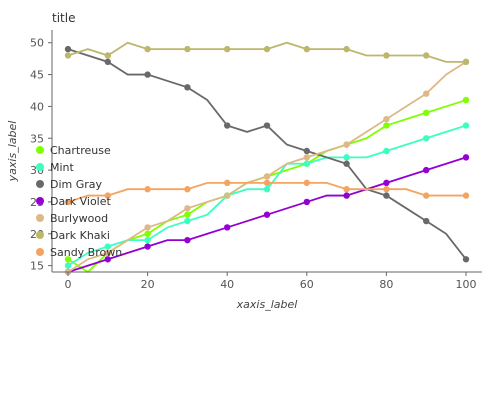 The height and width of the screenshot is (400, 492). What do you see at coordinates (466, 284) in the screenshot?
I see `x-tick-label: 100` at bounding box center [466, 284].